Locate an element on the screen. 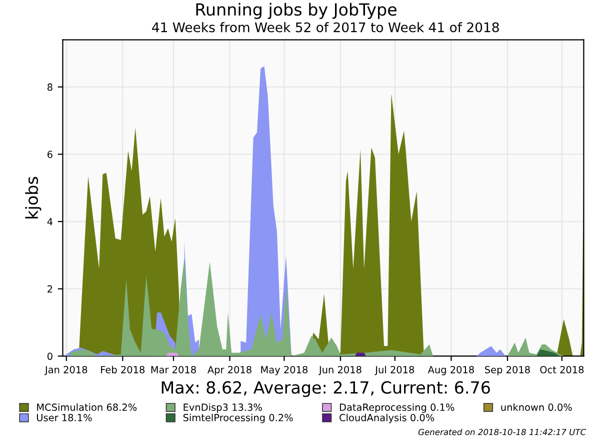  y-tick-label: 6 is located at coordinates (50, 154).